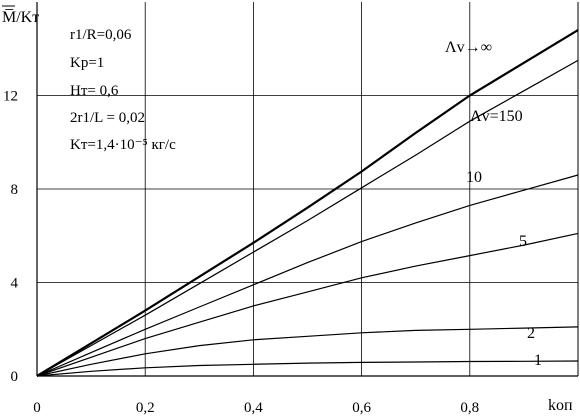  Describe the element at coordinates (37, 408) in the screenshot. I see `x-tick-label: 0` at that location.